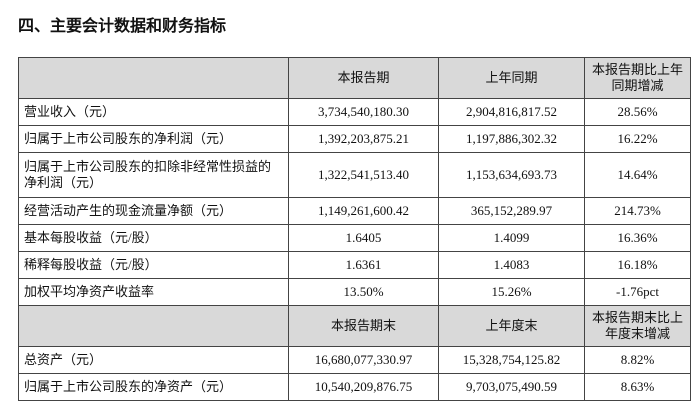  I want to click on data-row: 加权平均净资产收益率 13.50% 15.26% -1.76pct, so click(354, 292).